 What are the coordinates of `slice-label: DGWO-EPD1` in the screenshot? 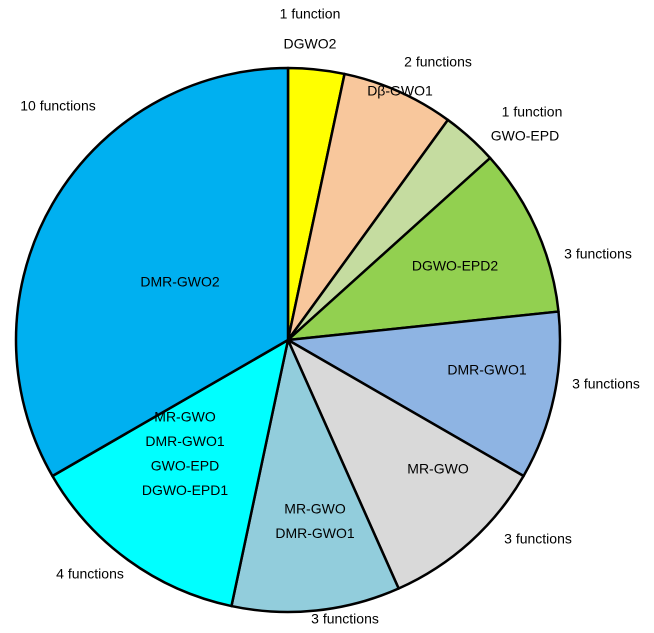 It's located at (185, 490).